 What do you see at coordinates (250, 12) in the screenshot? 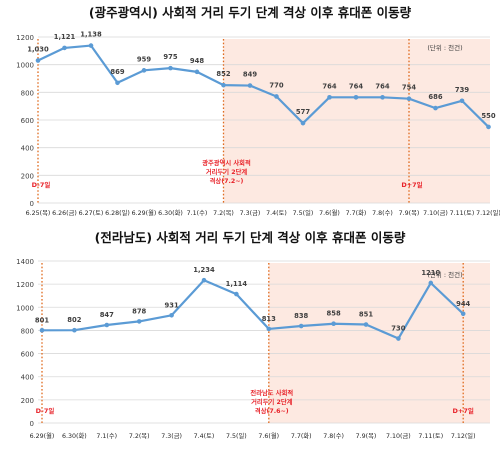
I see `chart-title: (광주광역시) 사회적 거리 두기 단계 격상 이후 휴대폰 이동량` at bounding box center [250, 12].